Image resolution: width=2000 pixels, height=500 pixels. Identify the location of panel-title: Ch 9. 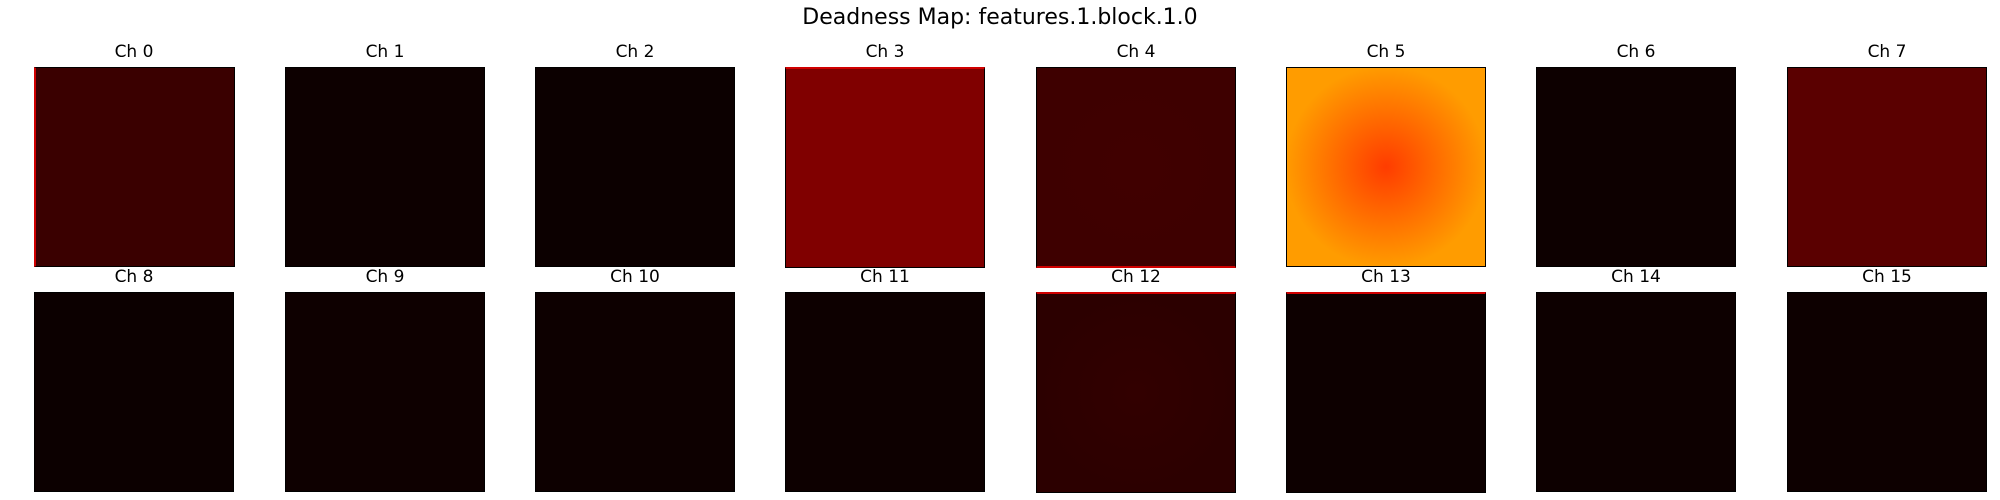
(385, 277).